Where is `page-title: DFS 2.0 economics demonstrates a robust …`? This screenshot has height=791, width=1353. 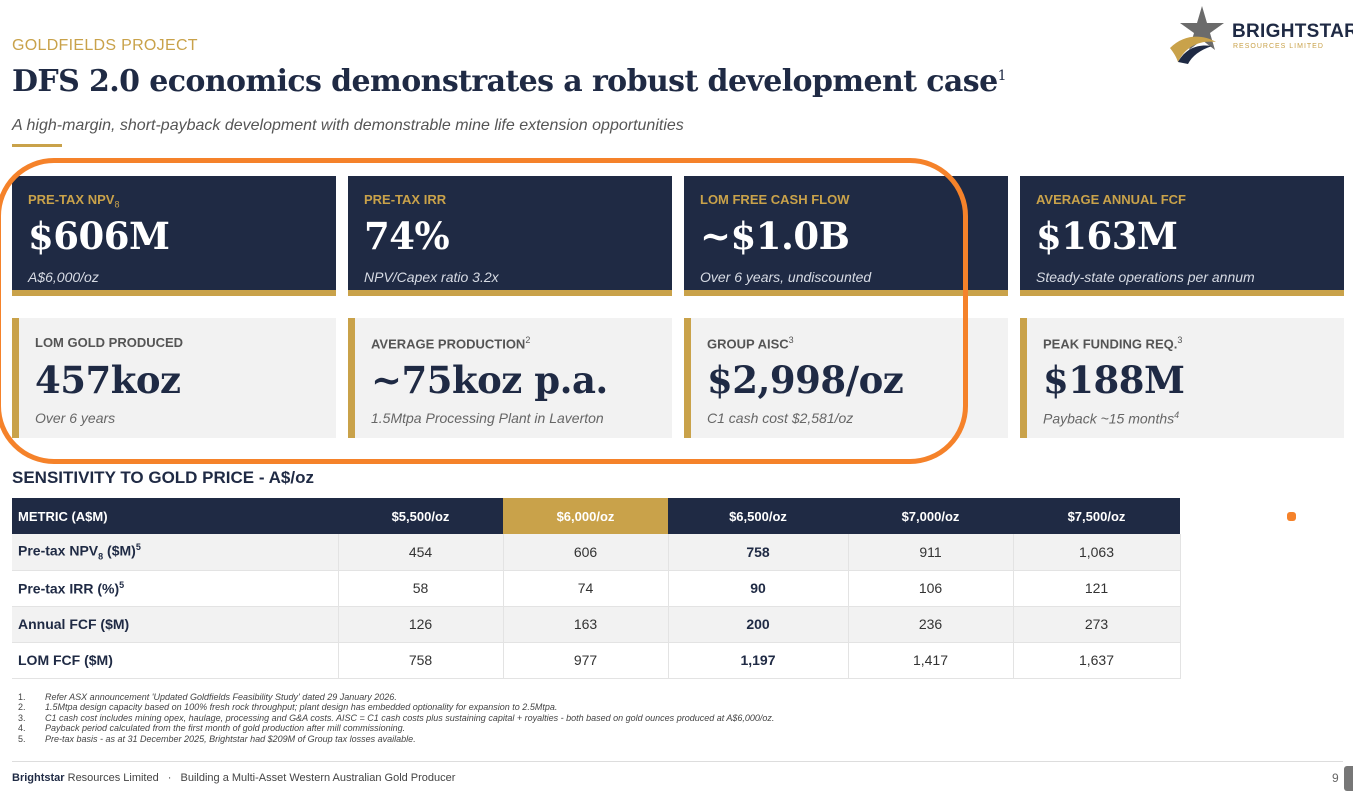
page-title: DFS 2.0 economics demonstrates a robust … is located at coordinates (509, 81).